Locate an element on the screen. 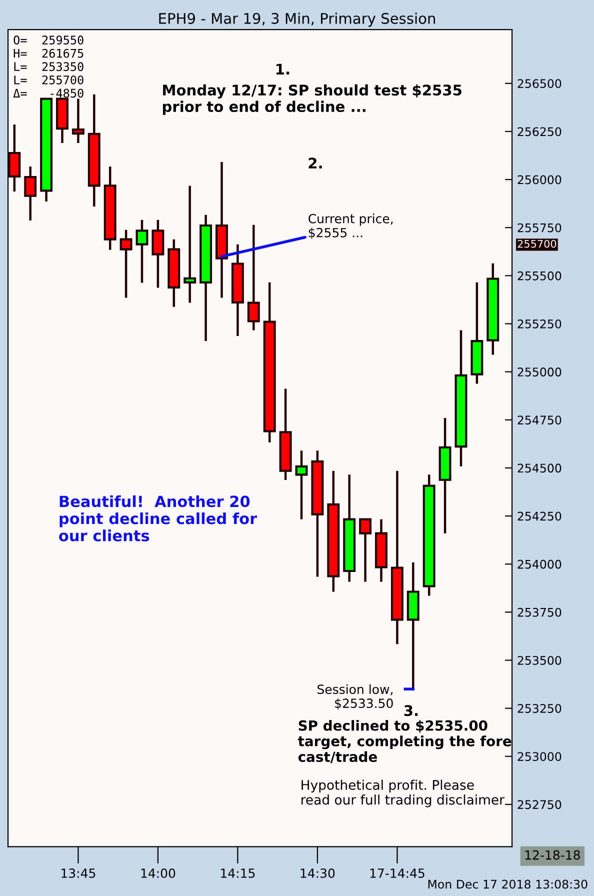 This screenshot has width=594, height=896. annotation: 3. is located at coordinates (411, 710).